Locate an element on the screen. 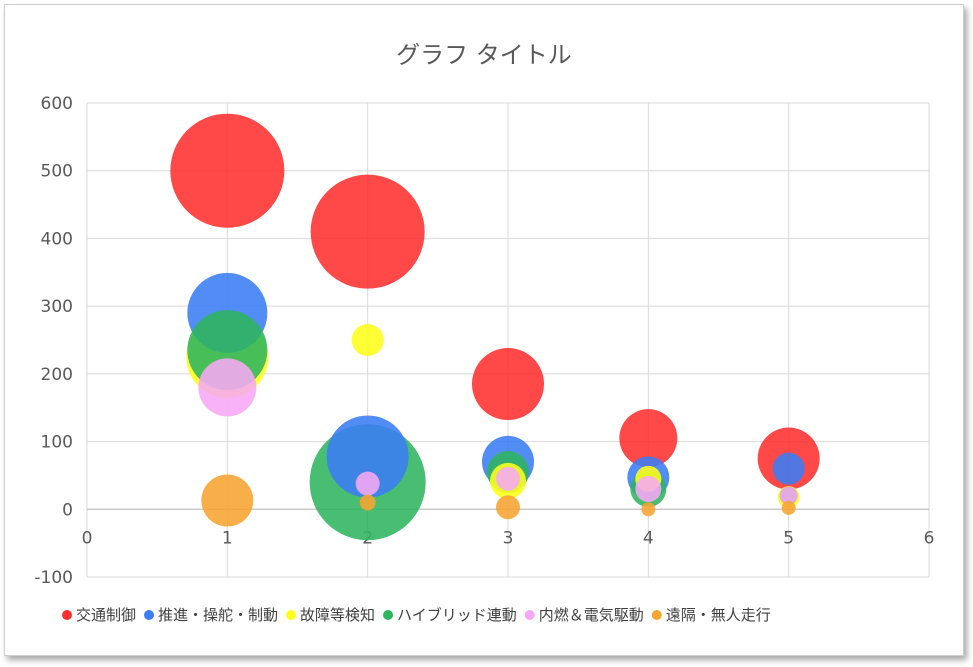  x-tick-label: 3 is located at coordinates (508, 538).